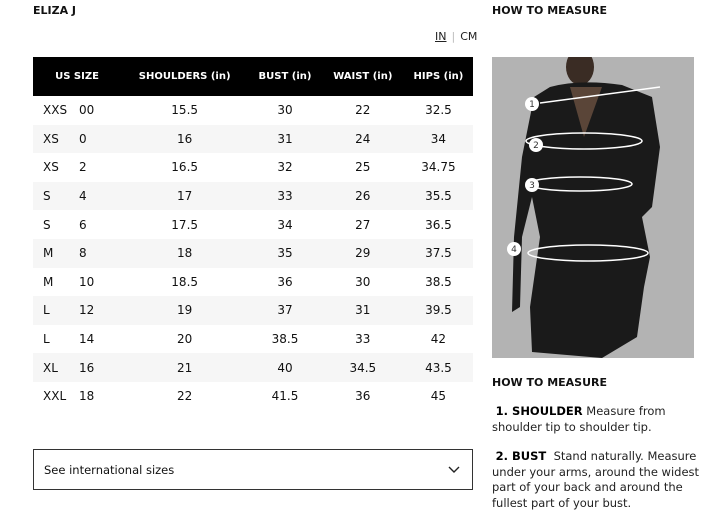 The width and height of the screenshot is (720, 511). What do you see at coordinates (454, 469) in the screenshot?
I see `chevron-down-icon` at bounding box center [454, 469].